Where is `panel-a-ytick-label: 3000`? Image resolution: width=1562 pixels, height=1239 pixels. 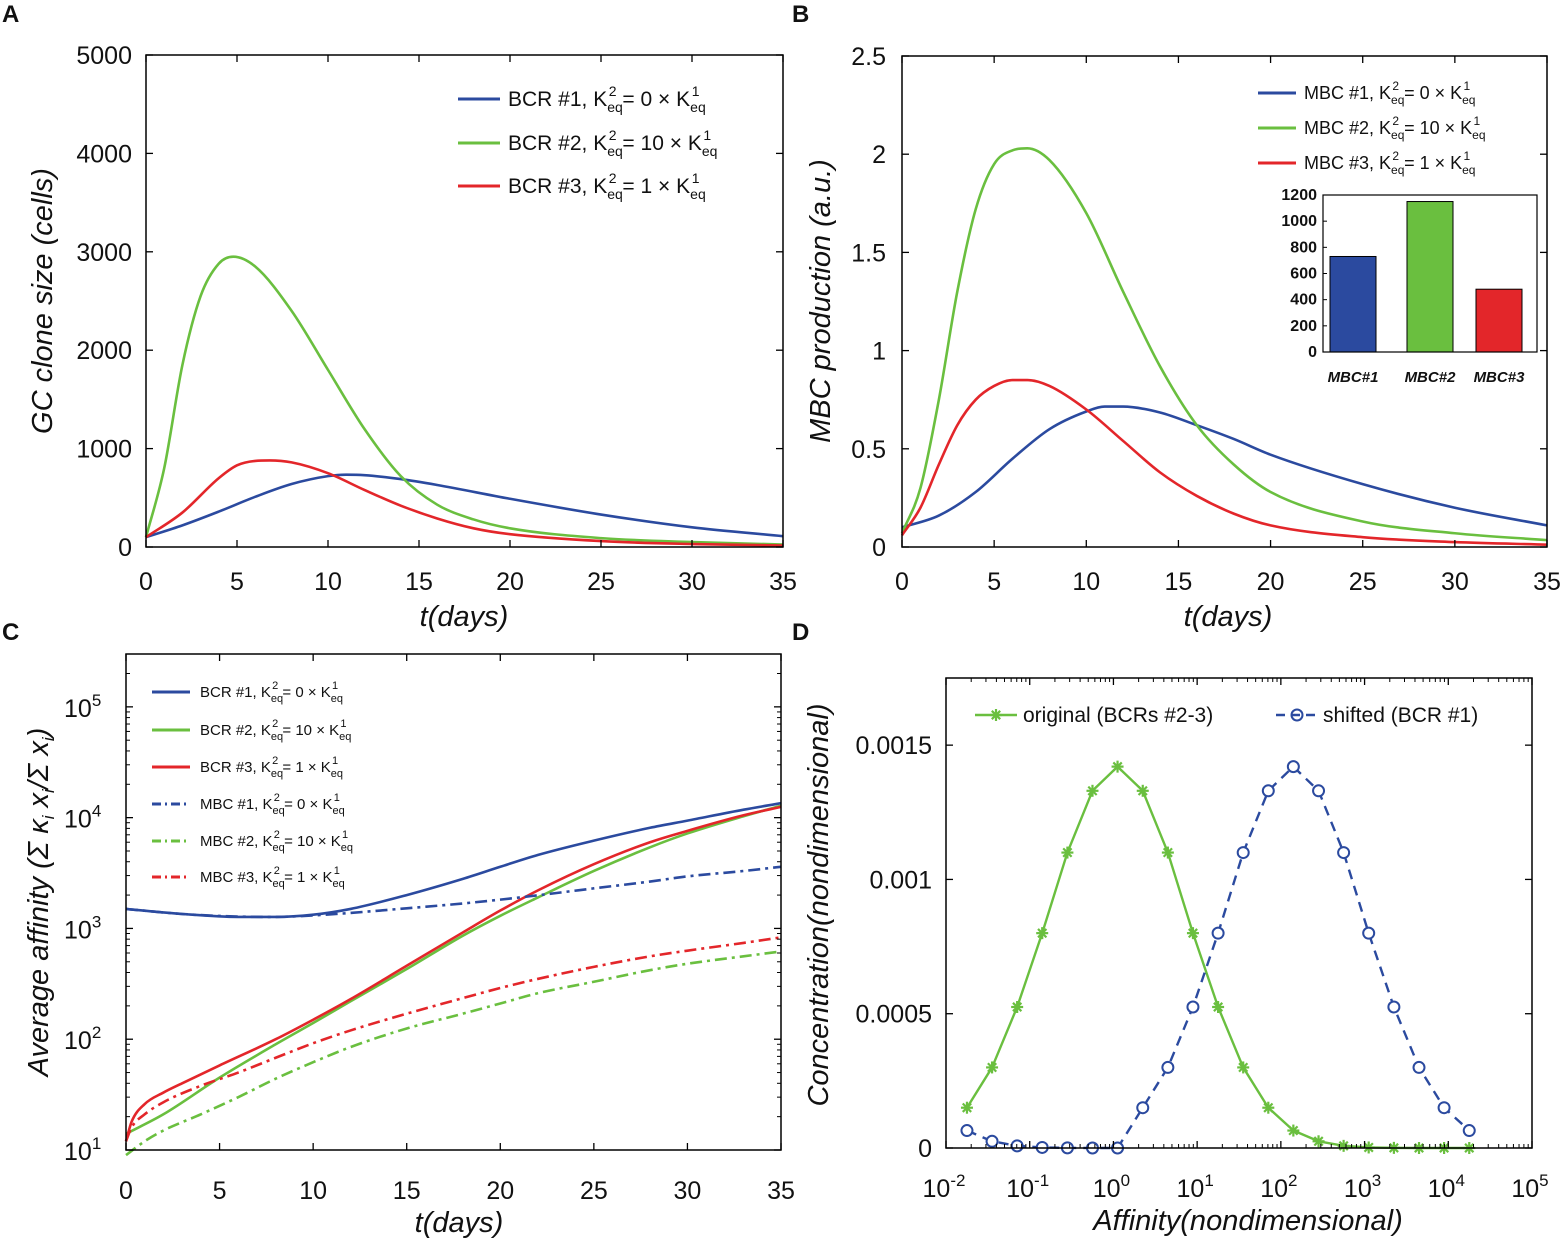 panel-a-ytick-label: 3000 is located at coordinates (104, 253).